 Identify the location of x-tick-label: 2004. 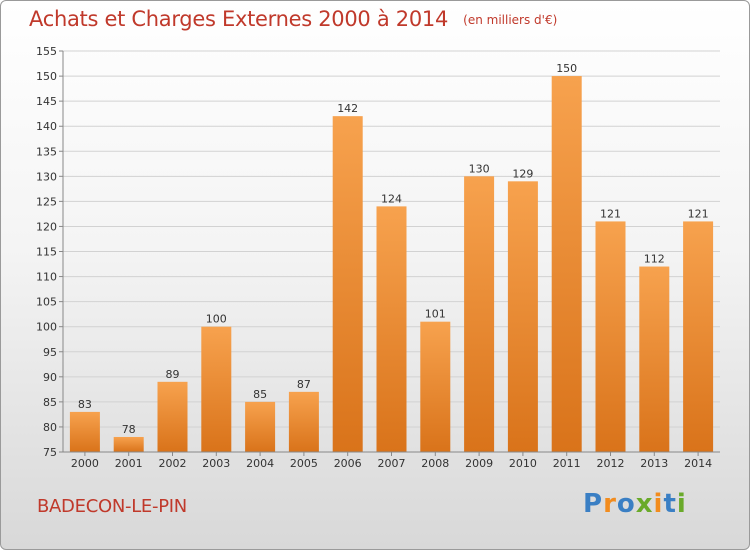
(260, 463).